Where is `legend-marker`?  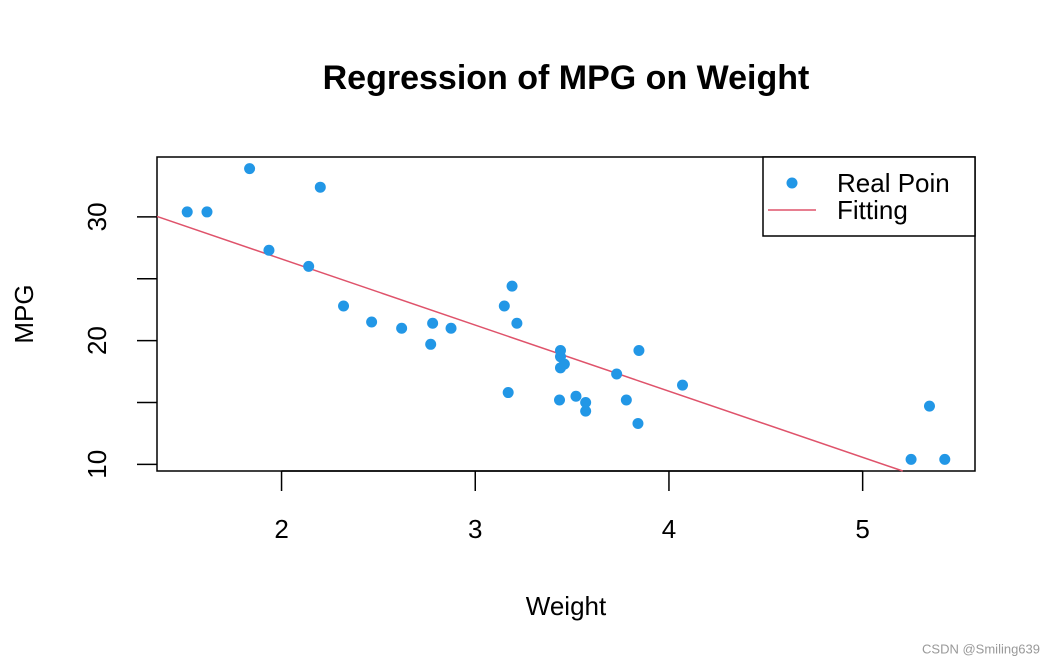 legend-marker is located at coordinates (792, 183).